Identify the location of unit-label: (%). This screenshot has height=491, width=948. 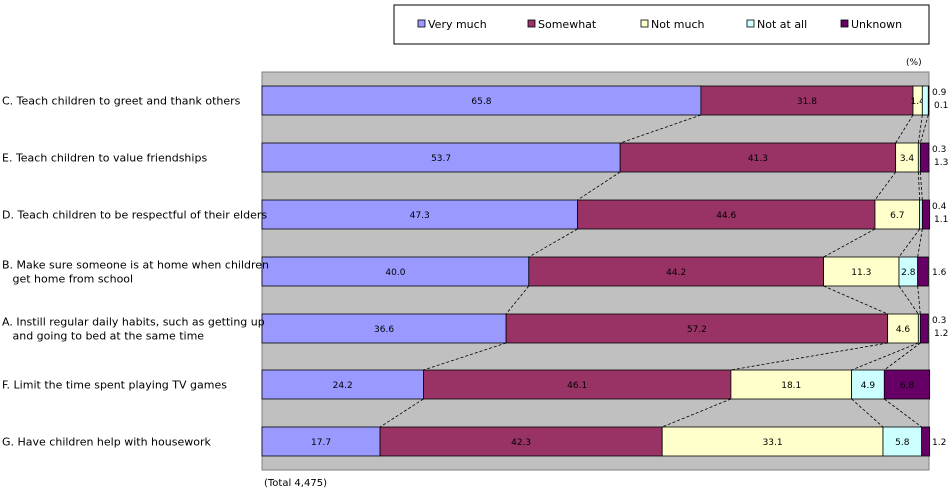
(914, 63).